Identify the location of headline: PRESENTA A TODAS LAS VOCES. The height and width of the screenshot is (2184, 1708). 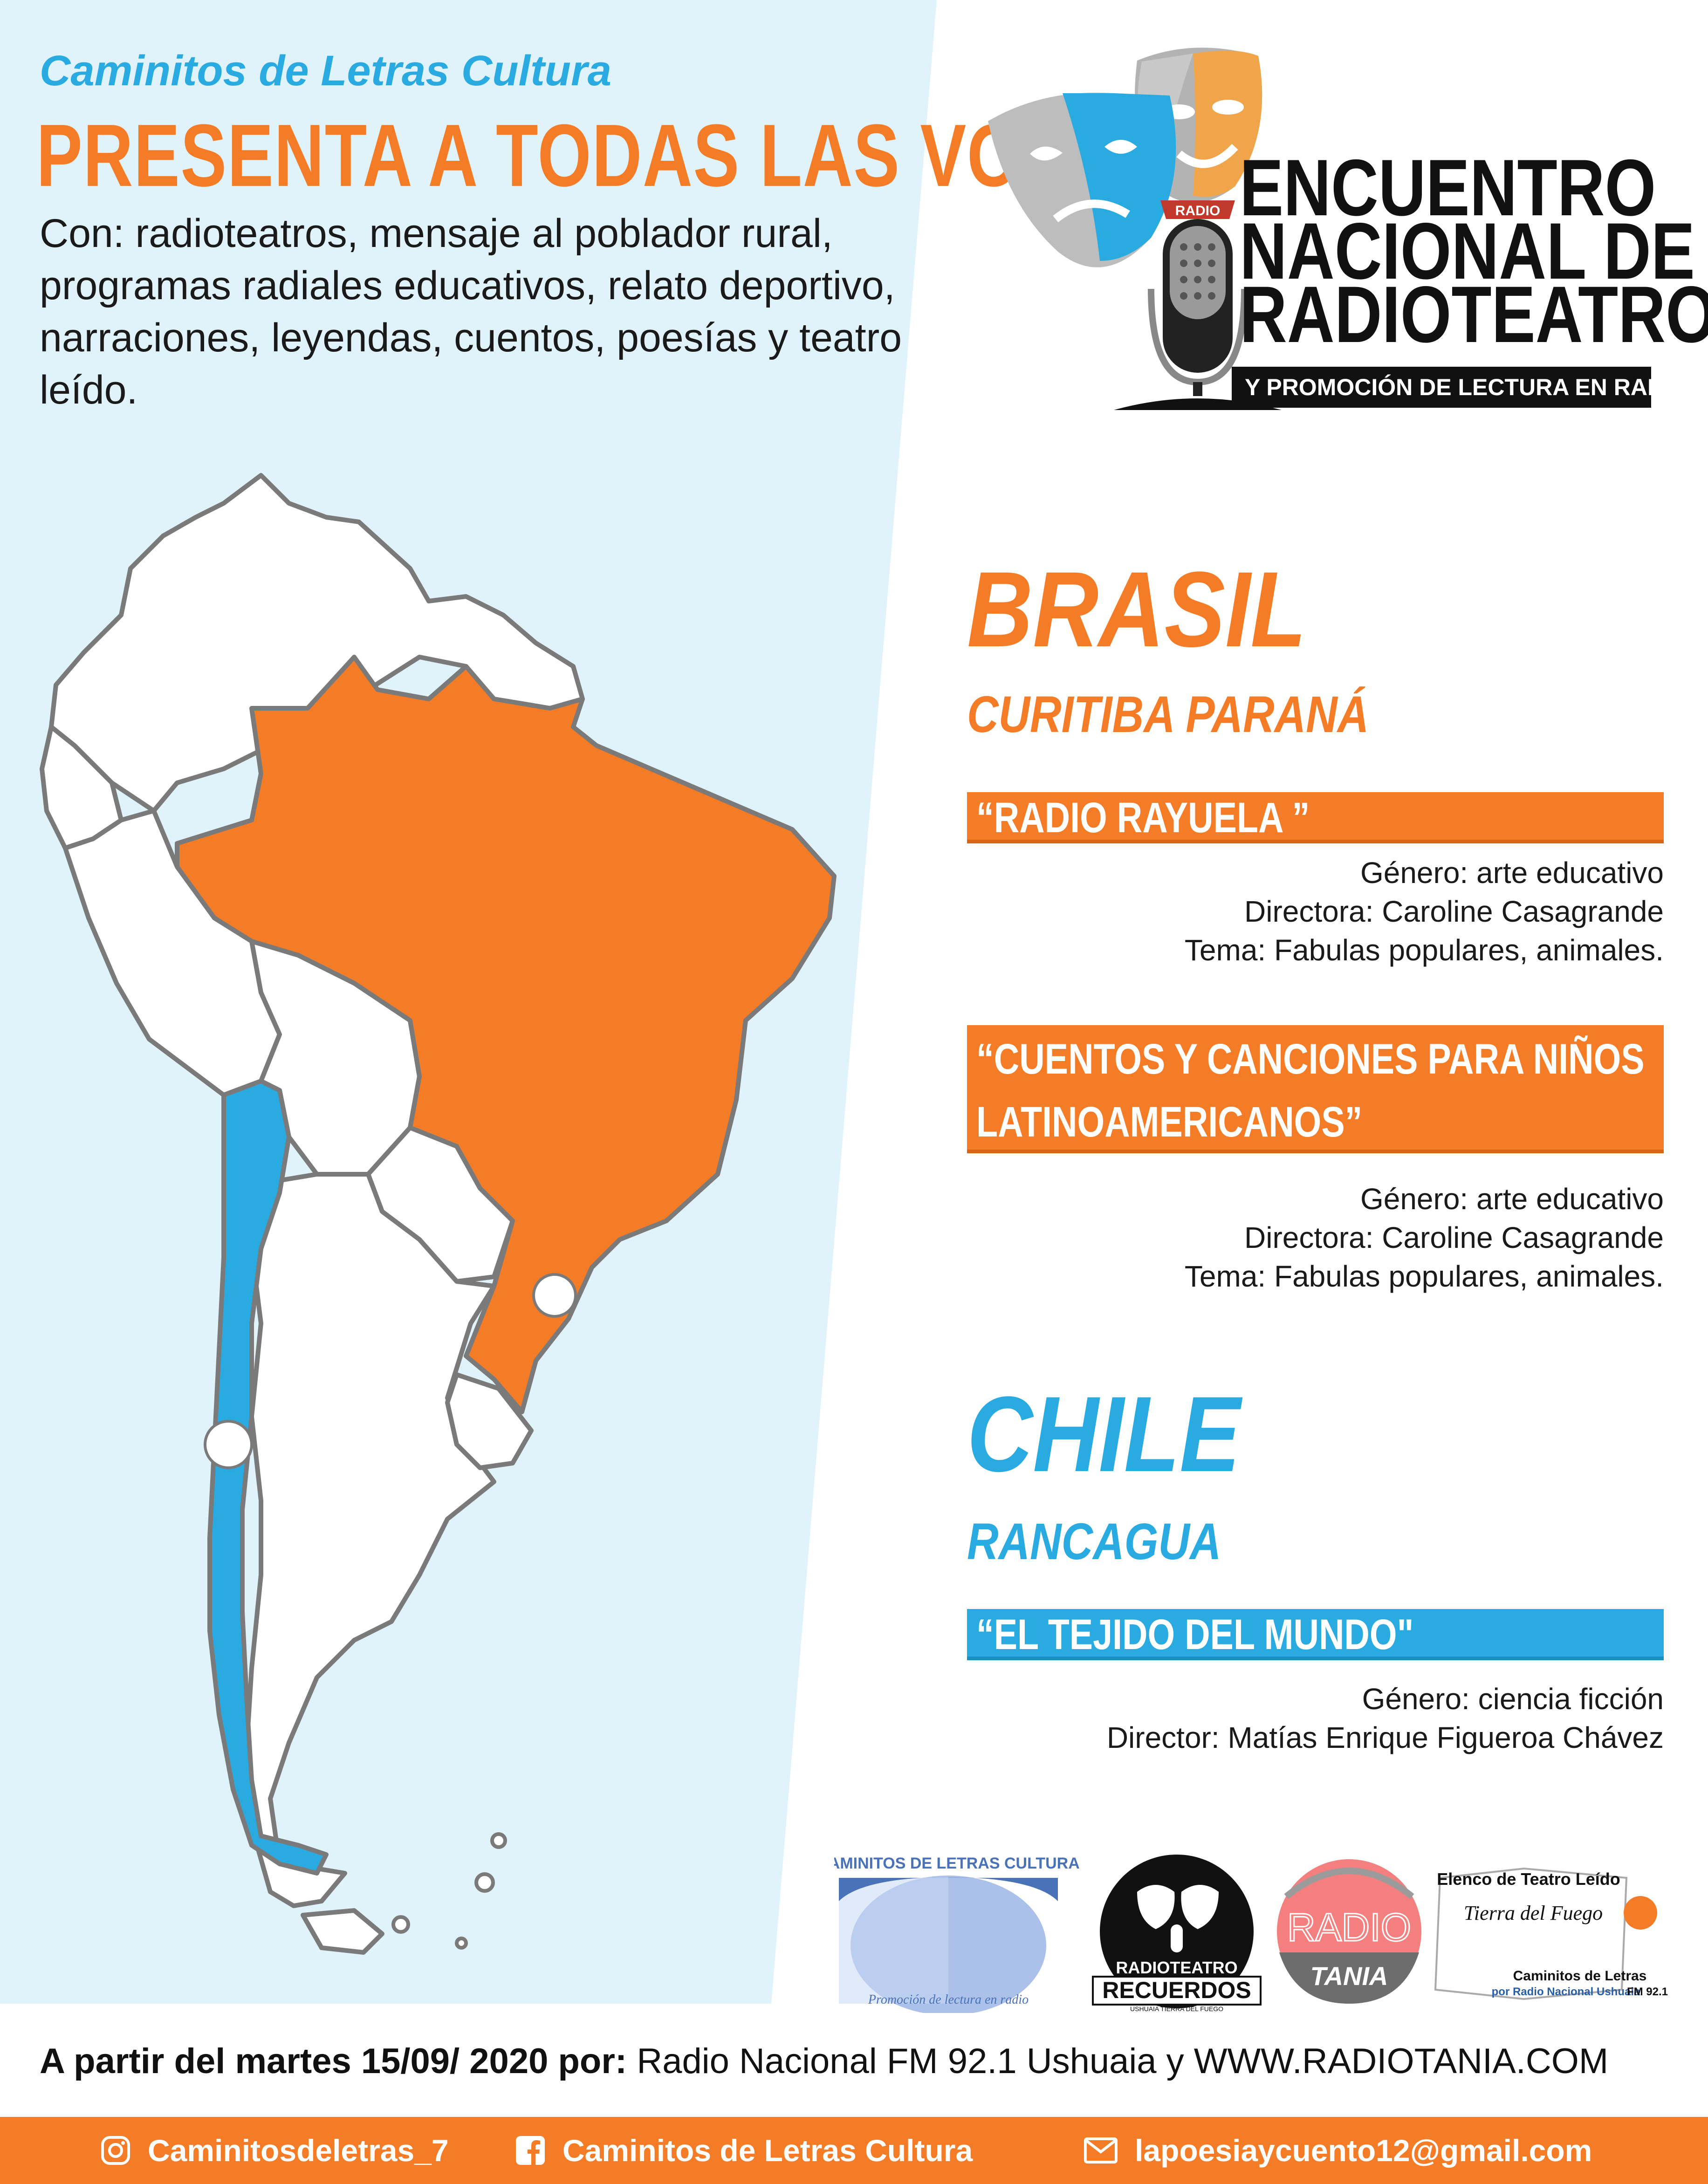
(601, 155).